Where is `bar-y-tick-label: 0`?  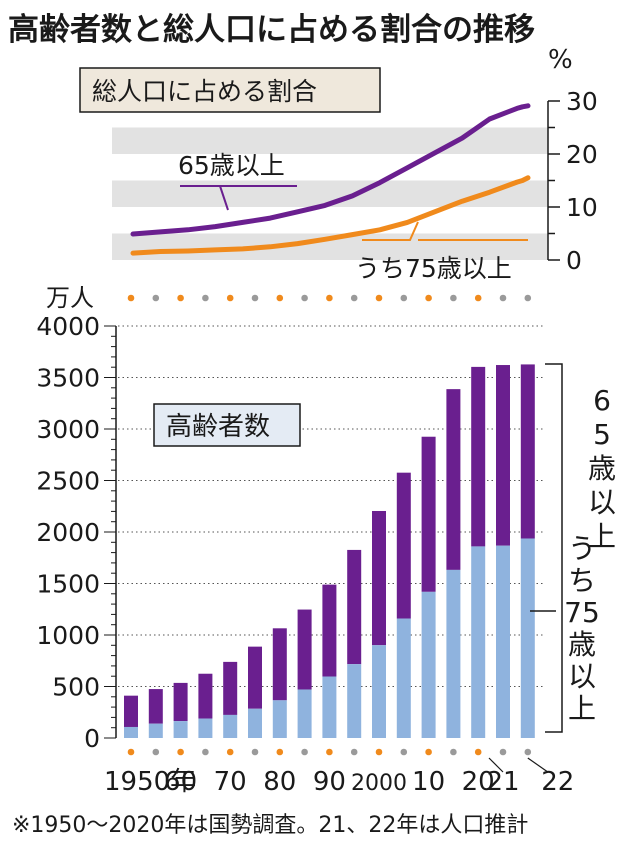
bar-y-tick-label: 0 is located at coordinates (92, 738).